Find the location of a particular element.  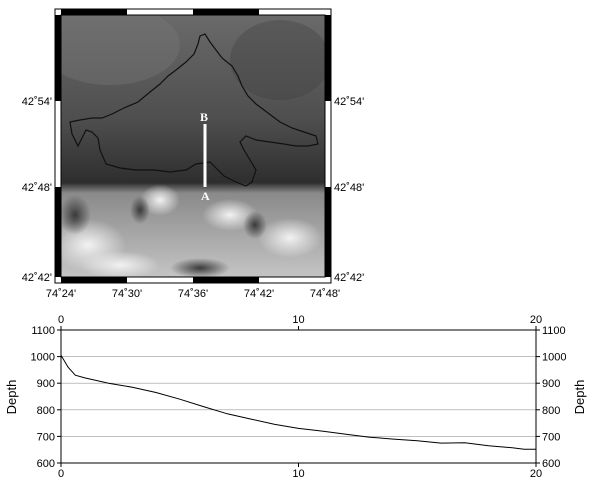

lon-label-5: 74˚48' is located at coordinates (325, 294).